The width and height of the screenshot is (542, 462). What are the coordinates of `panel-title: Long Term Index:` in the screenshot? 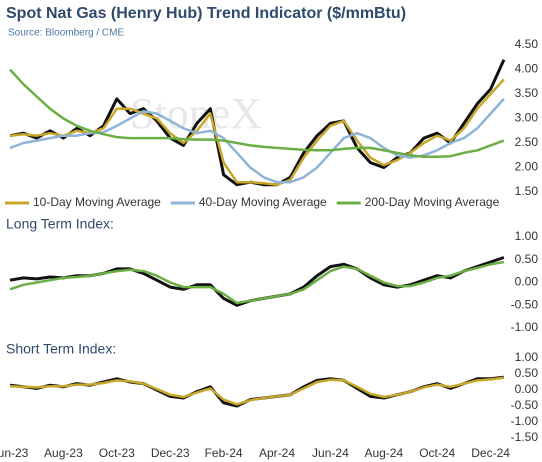 It's located at (60, 224).